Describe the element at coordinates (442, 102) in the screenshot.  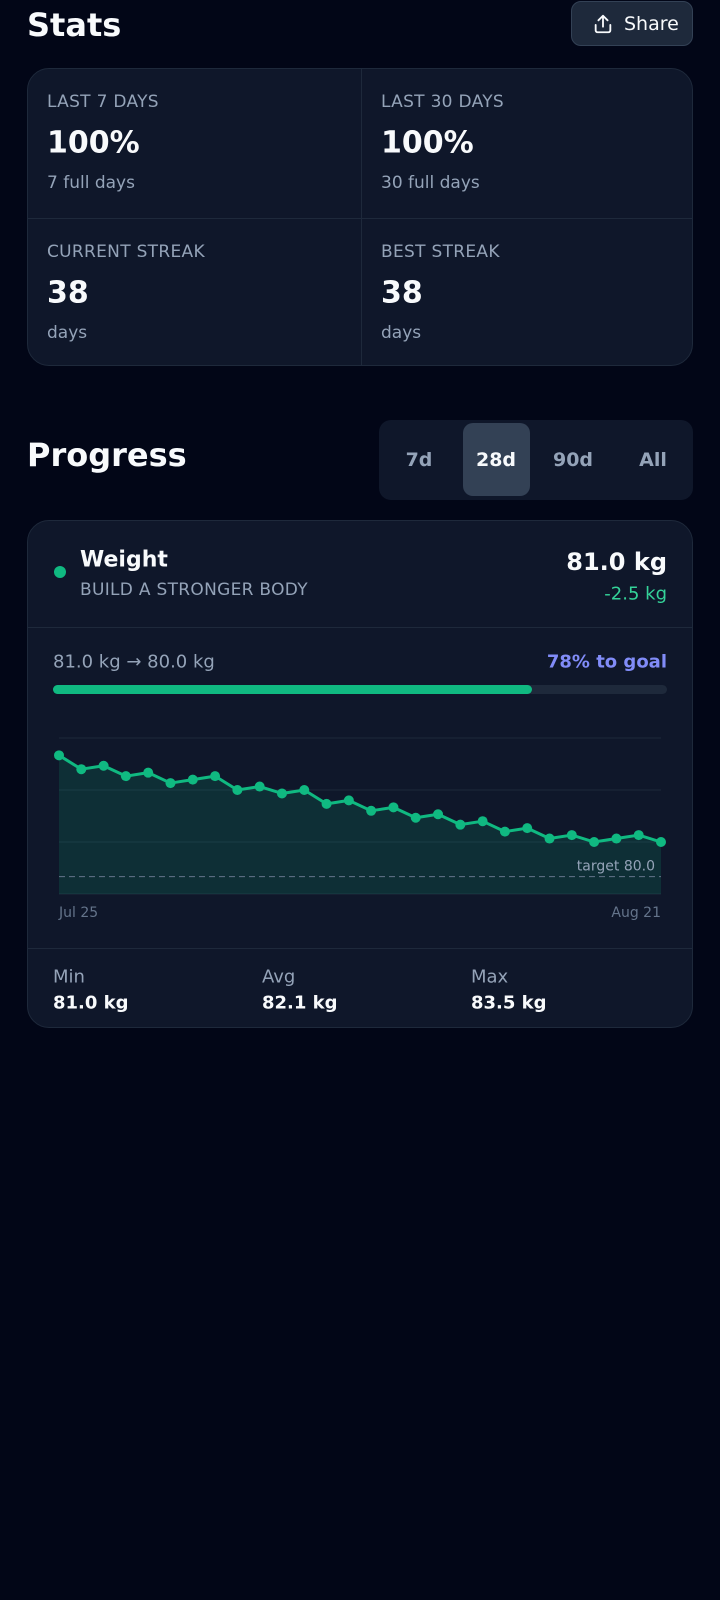
I see `stat-label: LAST 30 DAYS` at that location.